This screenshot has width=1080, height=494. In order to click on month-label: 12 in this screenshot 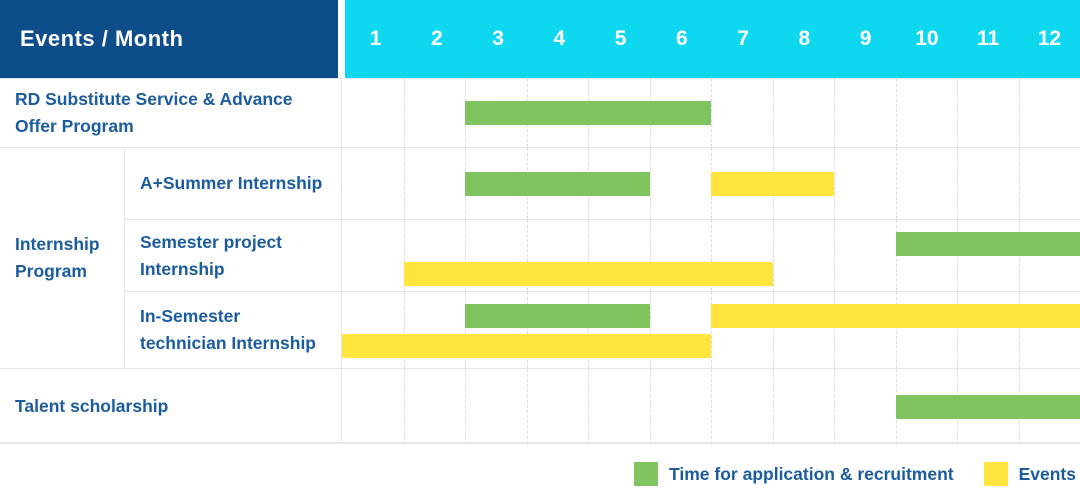, I will do `click(1049, 38)`.